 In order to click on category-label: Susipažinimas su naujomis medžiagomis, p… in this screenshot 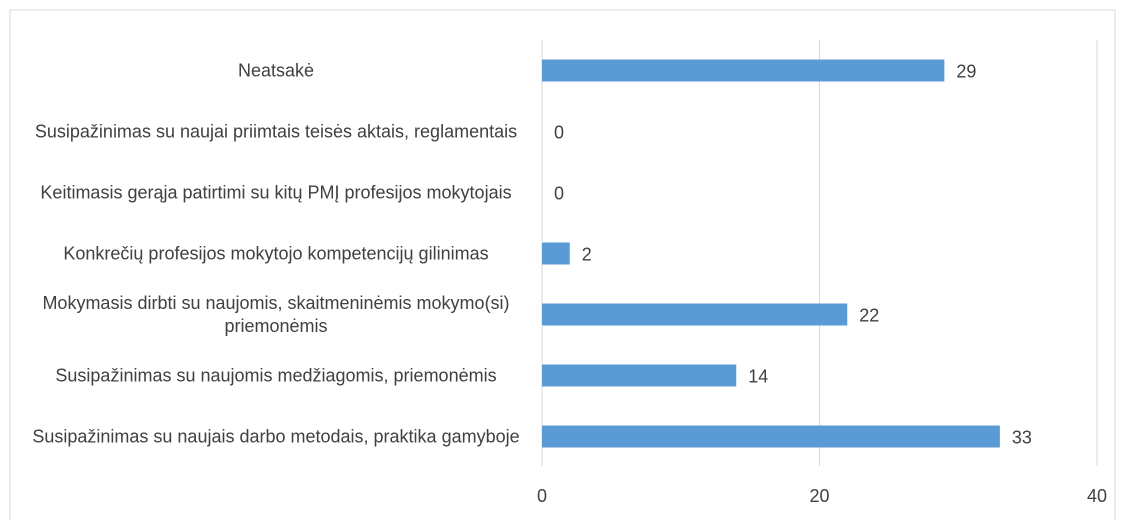, I will do `click(276, 375)`.